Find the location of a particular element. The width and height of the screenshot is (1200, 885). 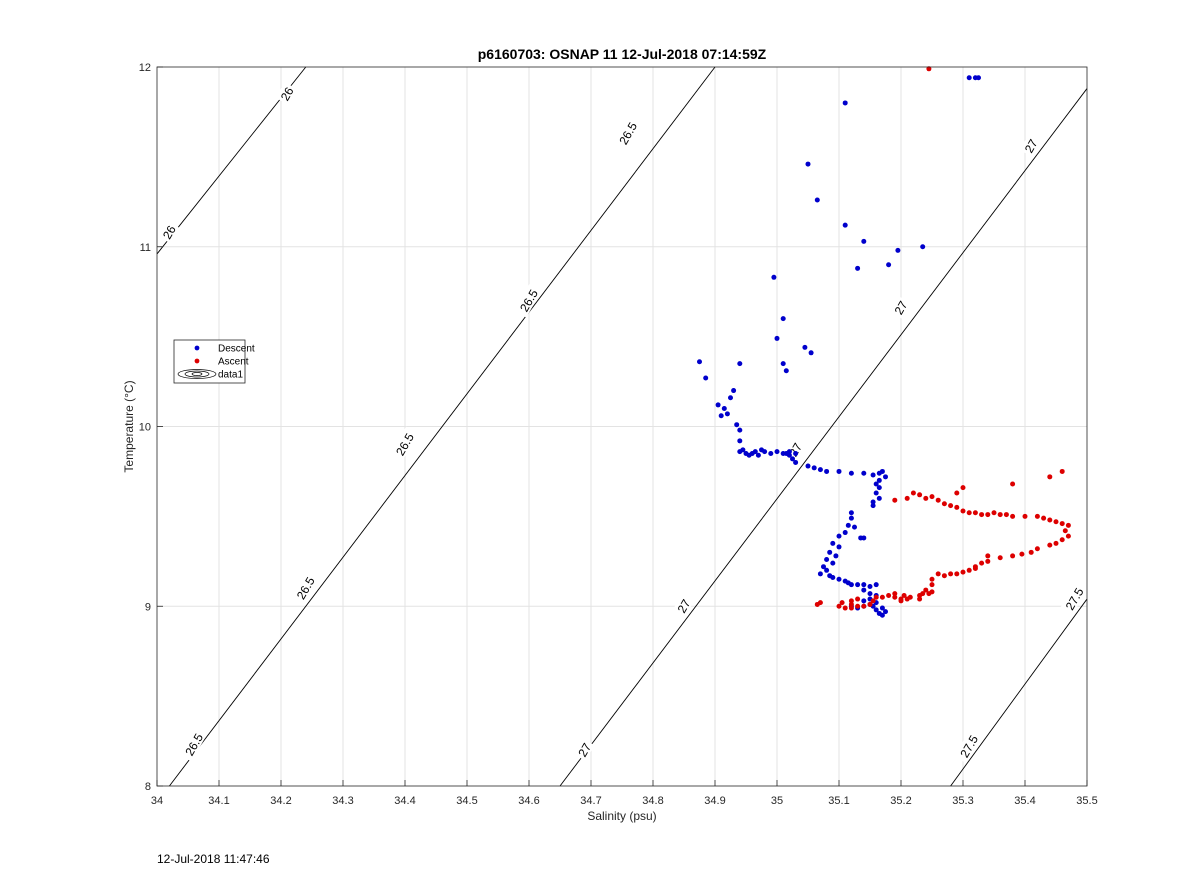

svg-text: 26 is located at coordinates (169, 232).